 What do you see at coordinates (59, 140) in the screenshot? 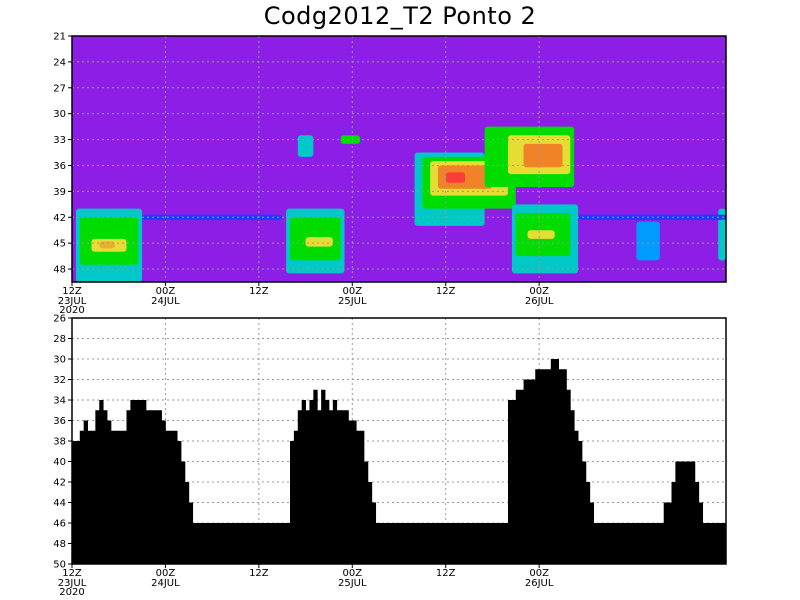
I see `heatmap-y-tick-label: 33` at bounding box center [59, 140].